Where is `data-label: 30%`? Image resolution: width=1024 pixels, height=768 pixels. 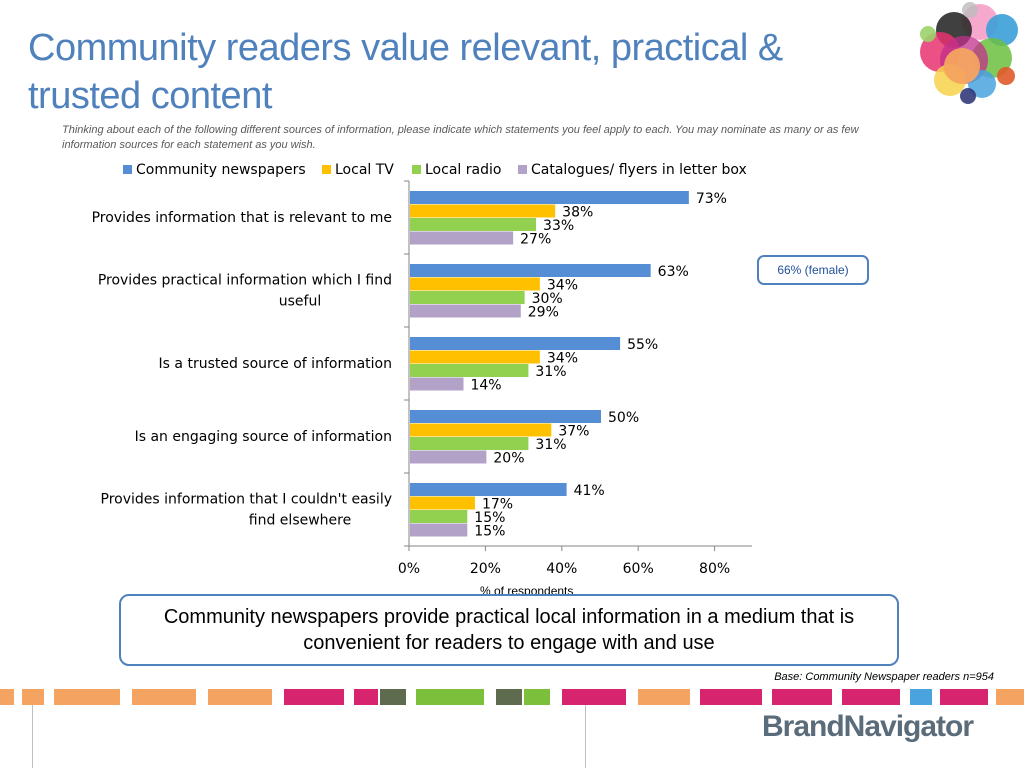
data-label: 30% is located at coordinates (547, 299).